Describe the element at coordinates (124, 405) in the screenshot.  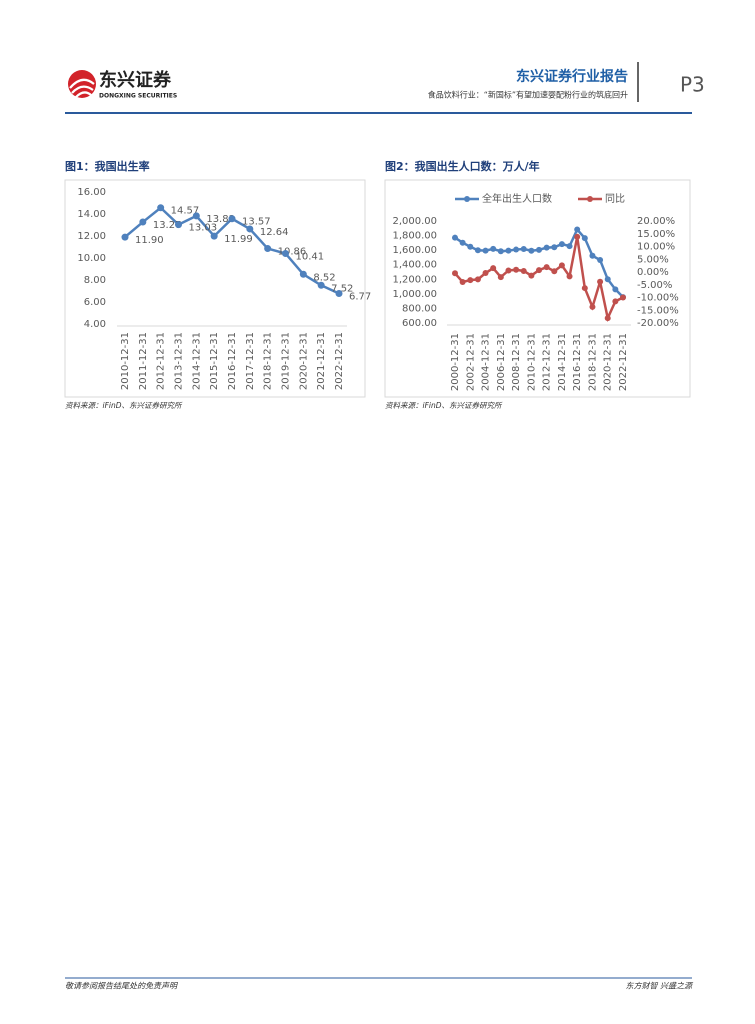
I see `source-note: 资料来源：iFinD、东兴证券研究所` at that location.